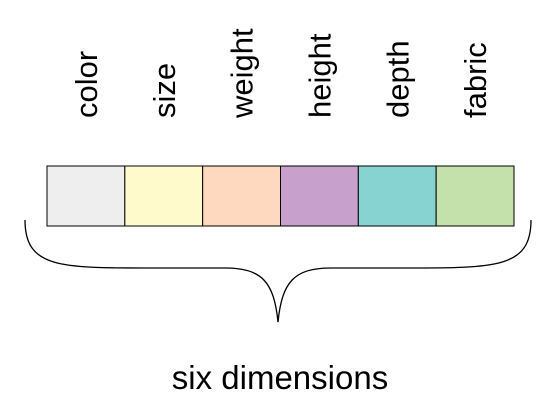  What do you see at coordinates (397, 79) in the screenshot?
I see `label-depth: depth` at bounding box center [397, 79].